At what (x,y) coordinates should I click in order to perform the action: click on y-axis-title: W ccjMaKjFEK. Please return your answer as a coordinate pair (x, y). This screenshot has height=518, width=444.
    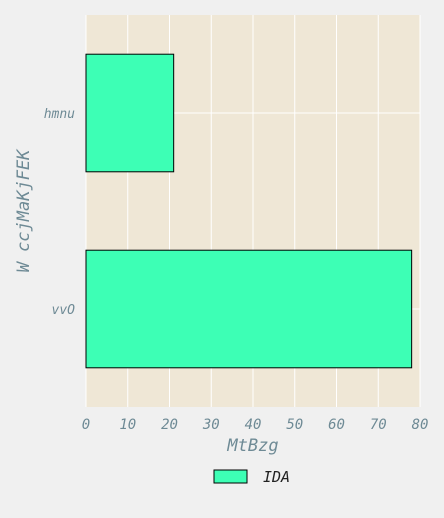
    Looking at the image, I should click on (24, 210).